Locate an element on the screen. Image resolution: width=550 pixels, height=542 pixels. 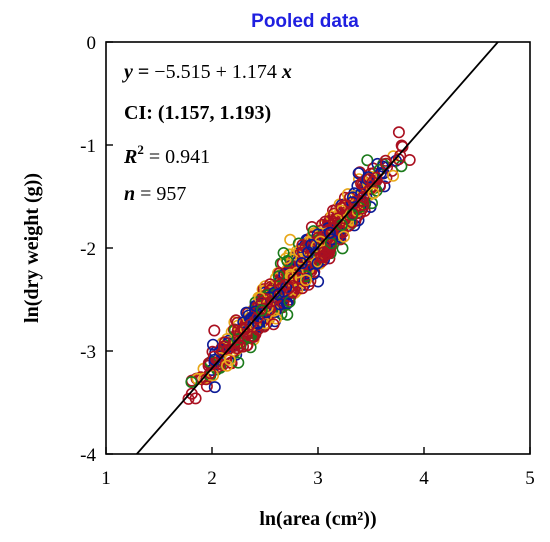
y-tick-label: -2 is located at coordinates (88, 249).